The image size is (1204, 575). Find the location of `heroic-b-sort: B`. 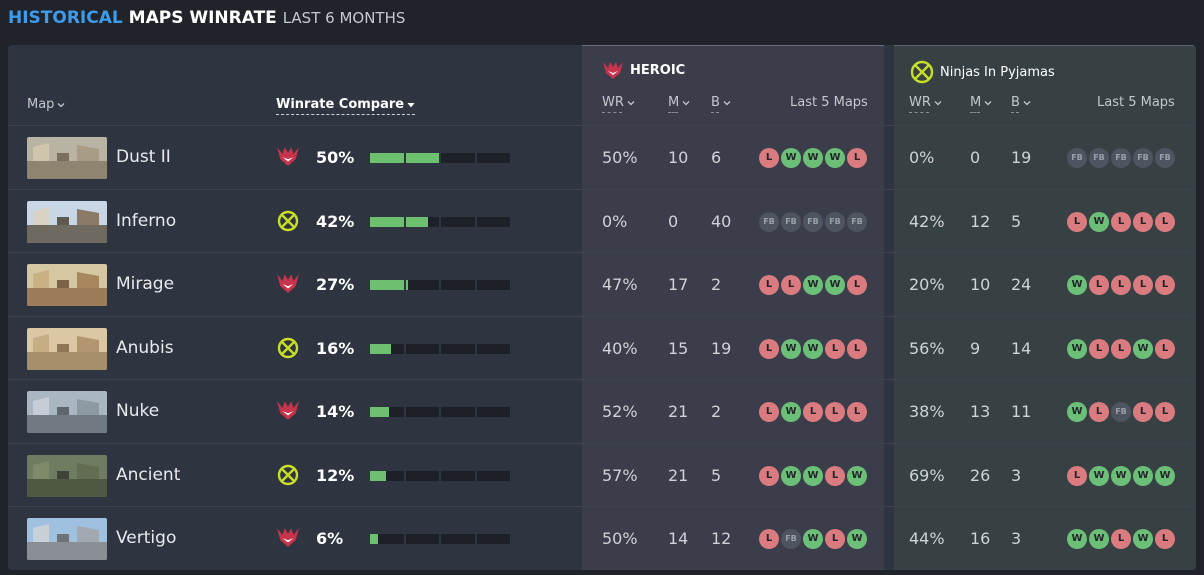

heroic-b-sort: B is located at coordinates (721, 104).